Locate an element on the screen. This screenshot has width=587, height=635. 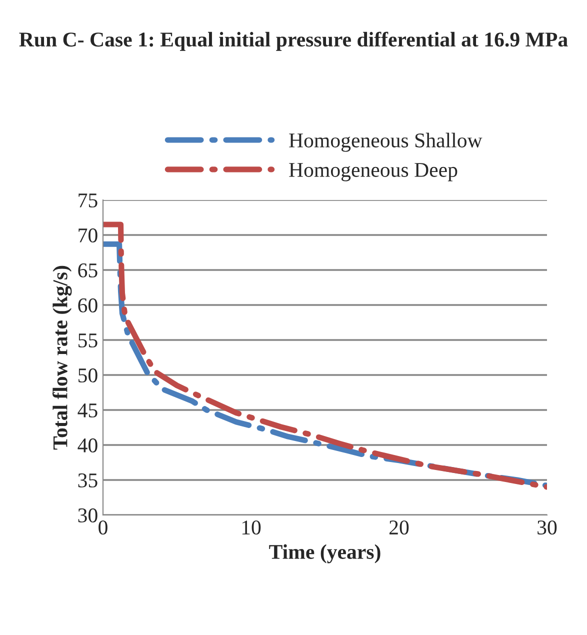
y-tick-label: 55 is located at coordinates (88, 341).